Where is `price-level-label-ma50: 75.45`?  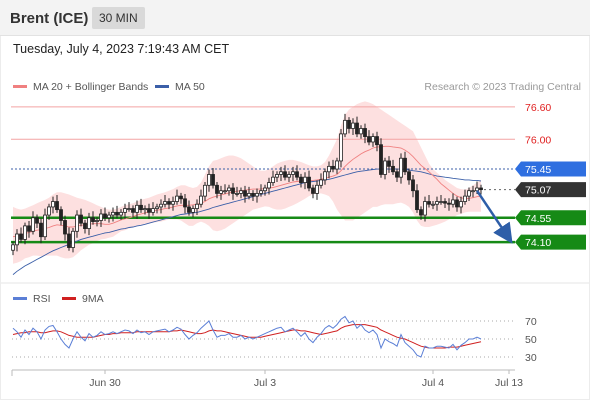
price-level-label-ma50: 75.45 is located at coordinates (538, 170).